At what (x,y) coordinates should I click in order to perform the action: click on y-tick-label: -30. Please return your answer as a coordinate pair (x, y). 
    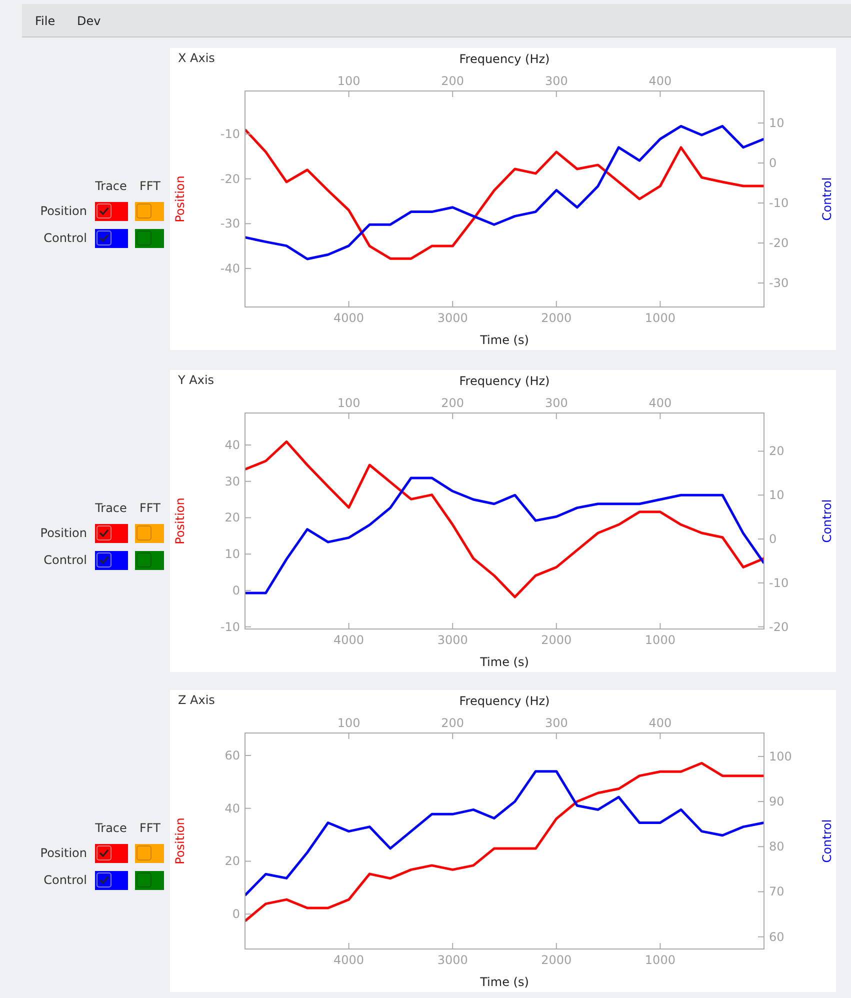
    Looking at the image, I should click on (230, 223).